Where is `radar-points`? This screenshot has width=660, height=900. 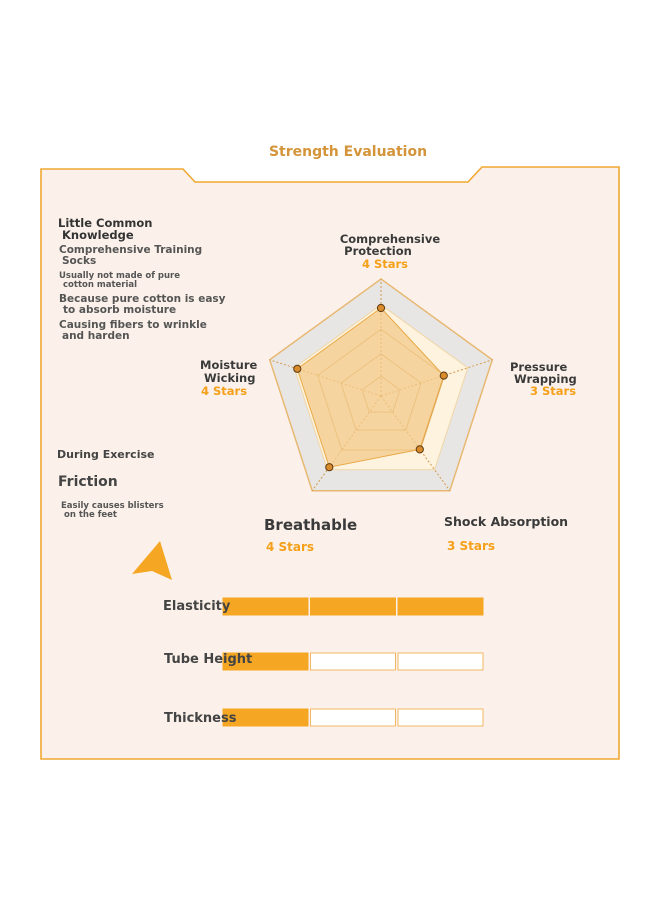
radar-points is located at coordinates (370, 387).